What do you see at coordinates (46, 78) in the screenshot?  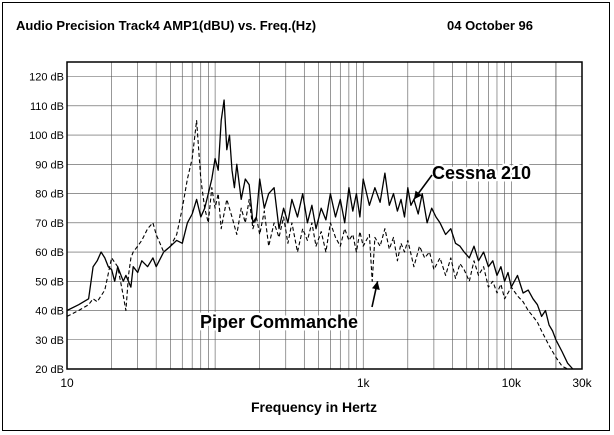 I see `y-tick-label: 120 dB` at bounding box center [46, 78].